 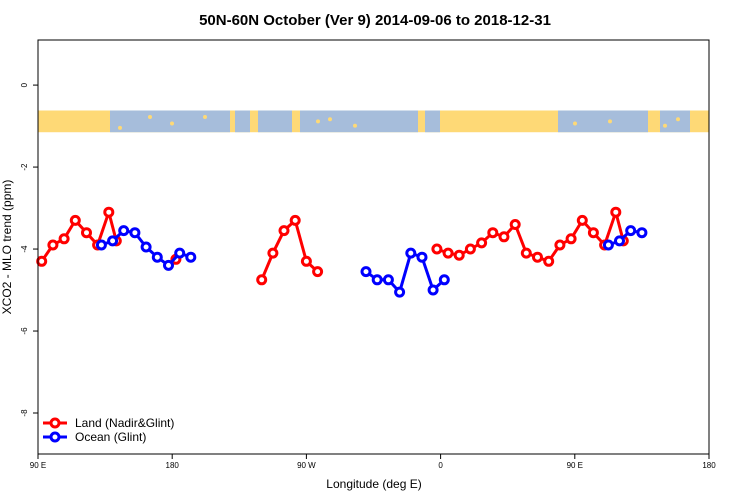 I want to click on x-tick-label: 0, so click(x=440, y=465).